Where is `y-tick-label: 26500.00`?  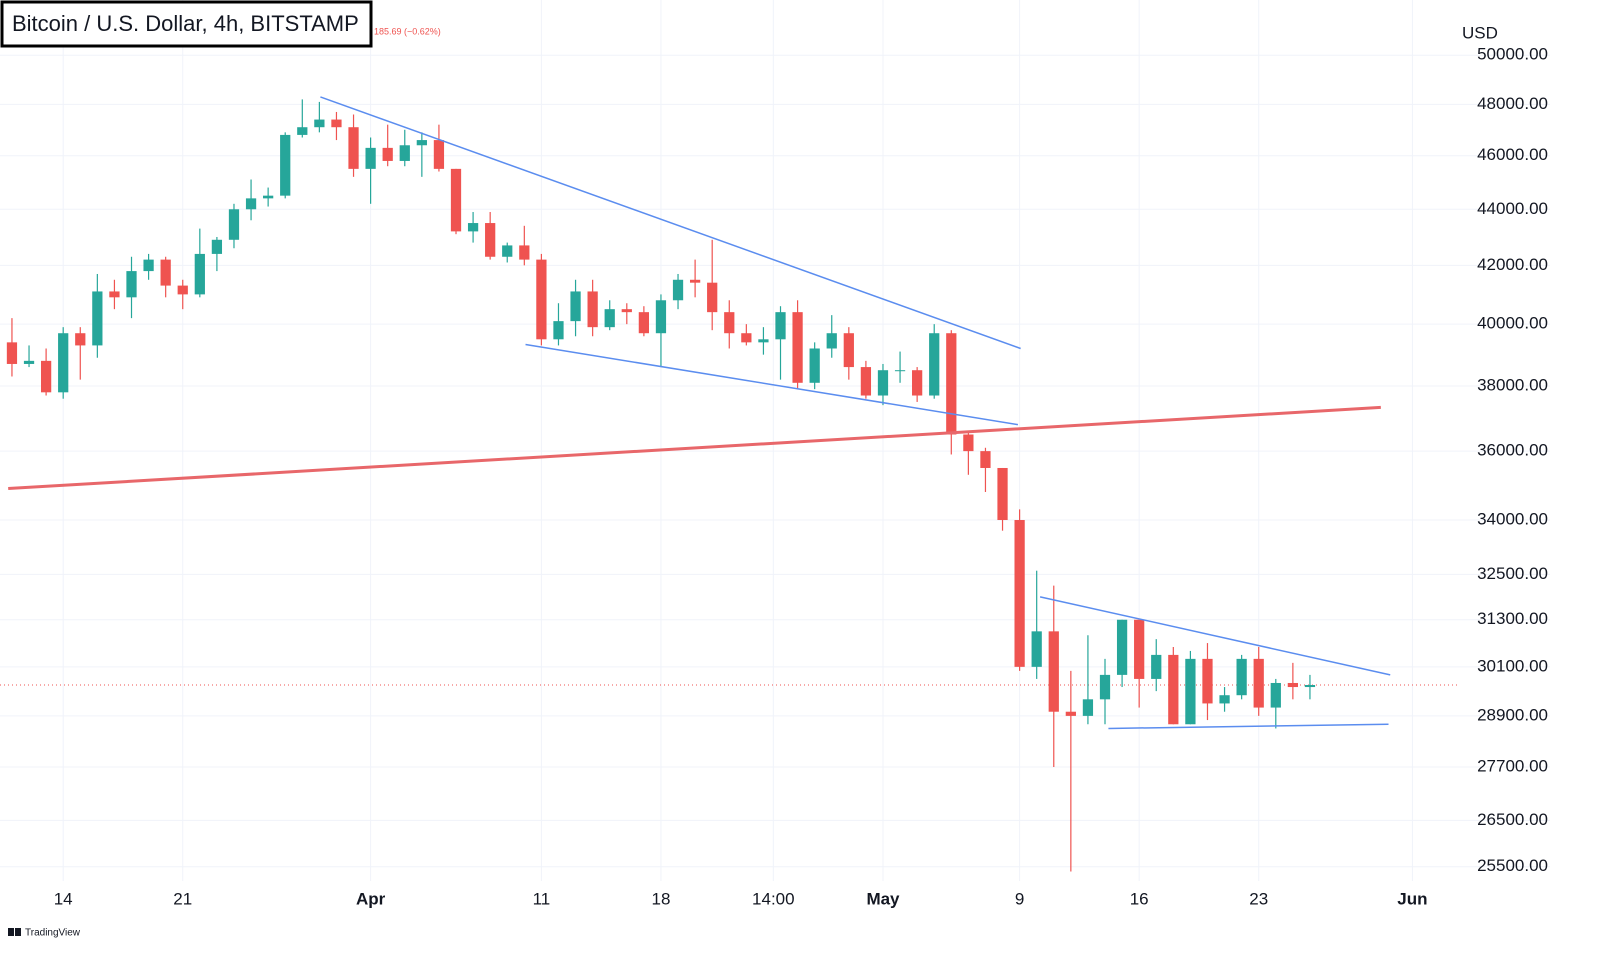 y-tick-label: 26500.00 is located at coordinates (1512, 819).